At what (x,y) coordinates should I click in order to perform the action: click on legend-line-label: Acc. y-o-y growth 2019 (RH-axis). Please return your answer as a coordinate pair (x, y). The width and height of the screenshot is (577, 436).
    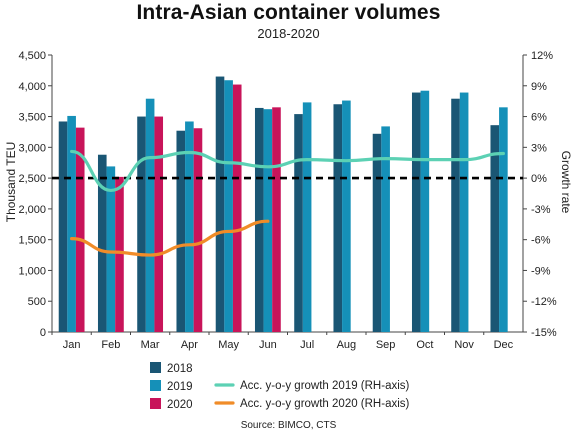
    Looking at the image, I should click on (325, 386).